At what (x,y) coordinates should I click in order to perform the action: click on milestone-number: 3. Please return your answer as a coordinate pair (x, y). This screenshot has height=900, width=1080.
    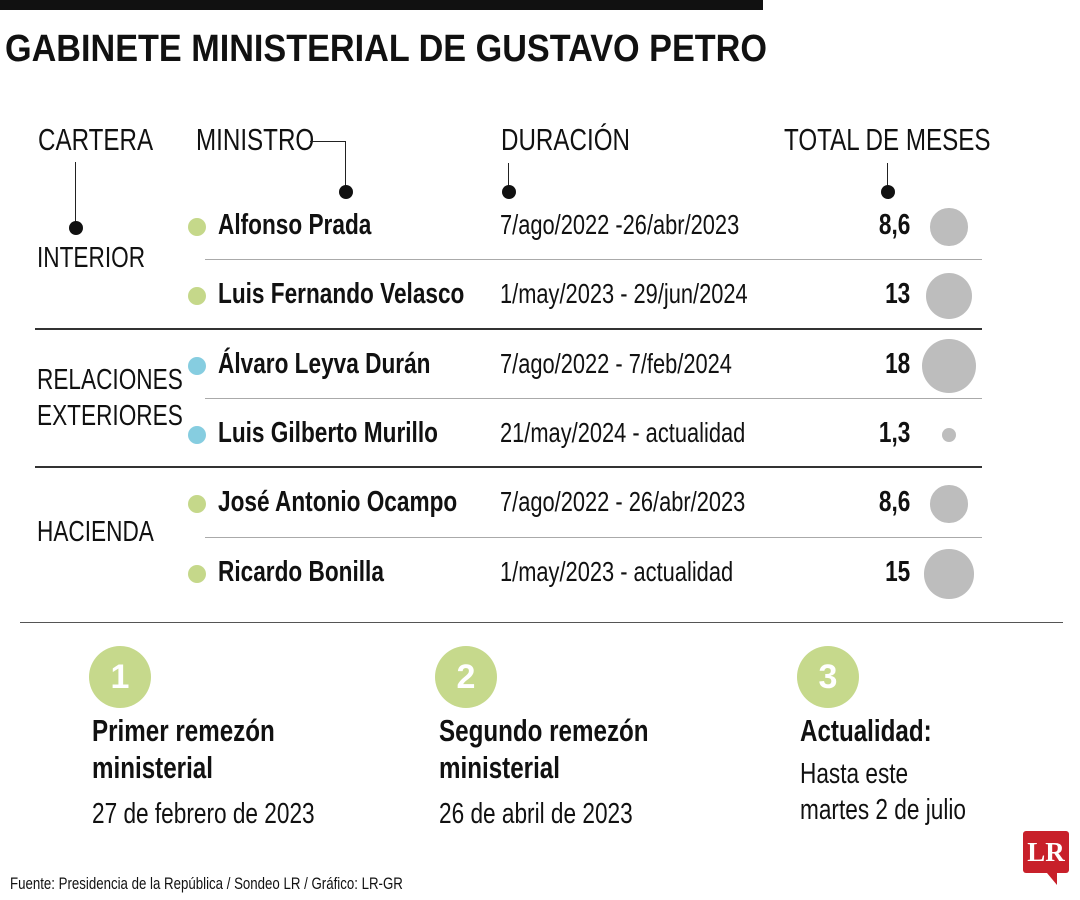
    Looking at the image, I should click on (828, 677).